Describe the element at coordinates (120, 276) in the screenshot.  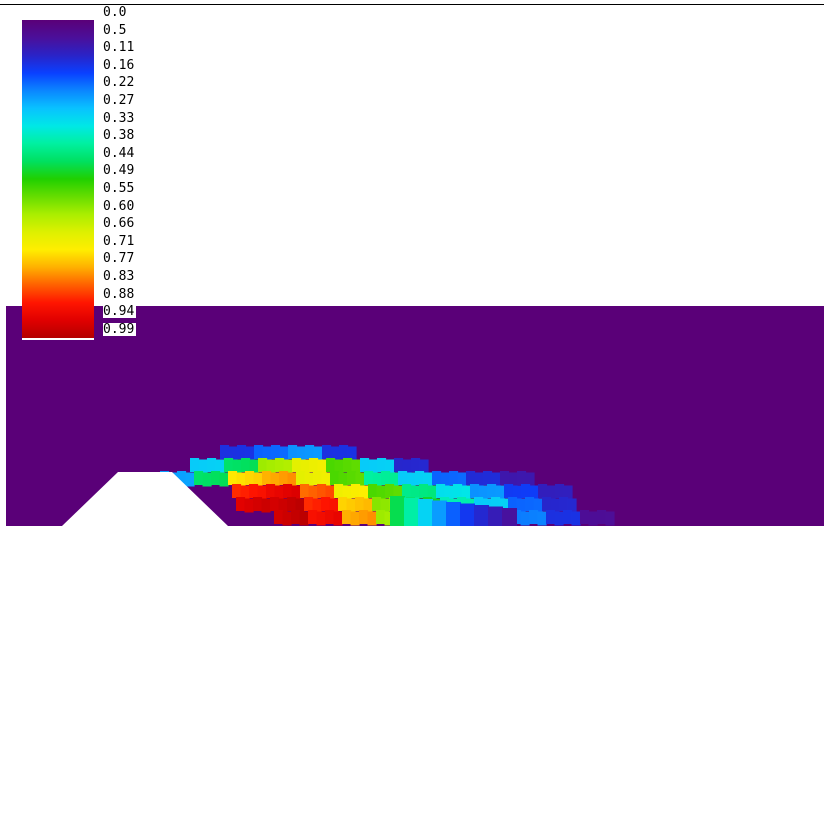
I see `colorbar-tick-label: 0.83` at that location.